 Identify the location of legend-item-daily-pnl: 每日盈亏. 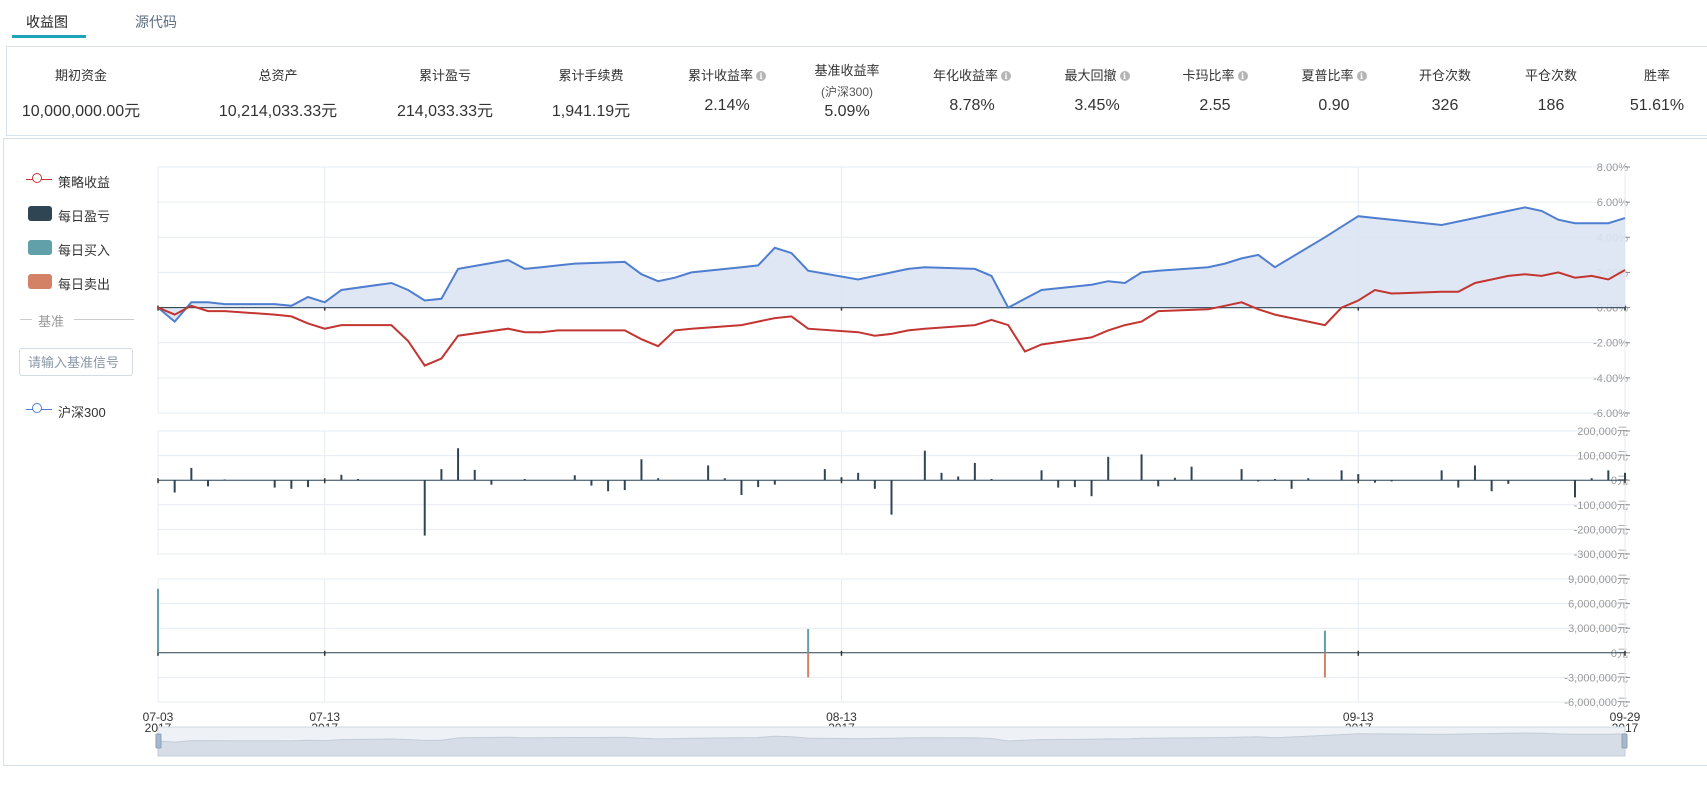
(84, 214).